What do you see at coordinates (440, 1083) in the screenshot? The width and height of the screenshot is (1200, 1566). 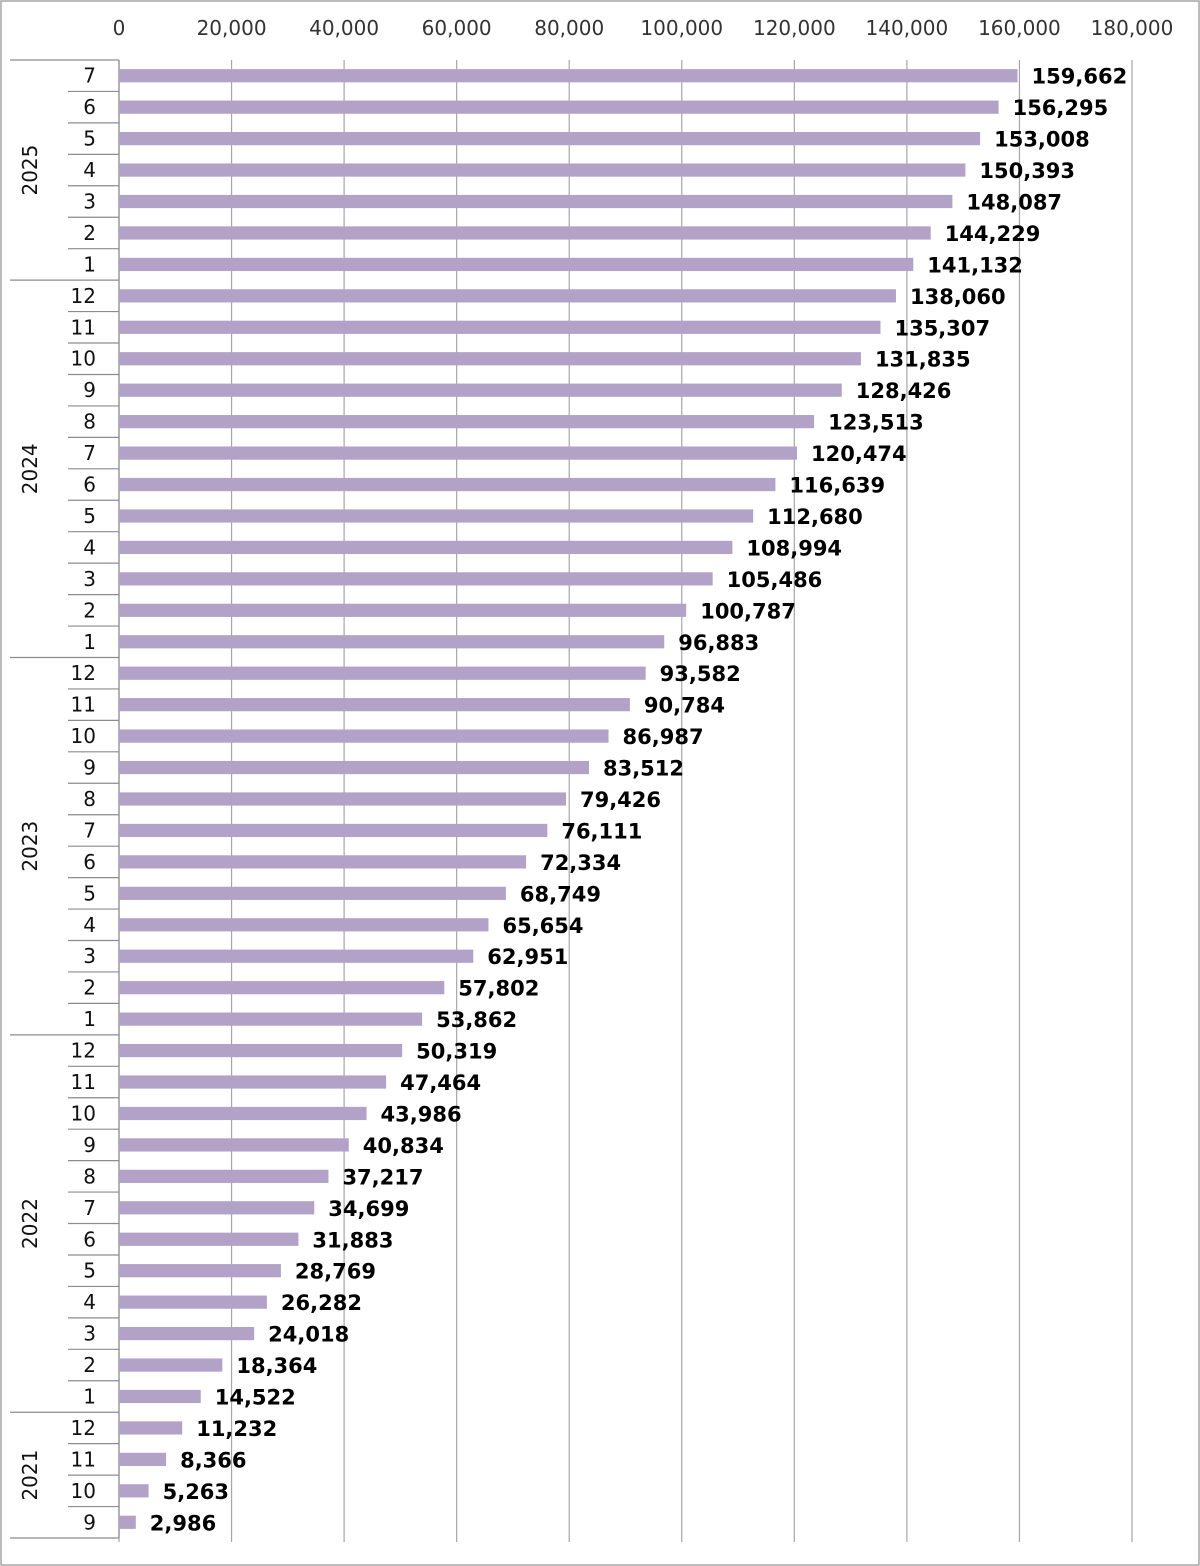 I see `data-label: 47,464` at bounding box center [440, 1083].